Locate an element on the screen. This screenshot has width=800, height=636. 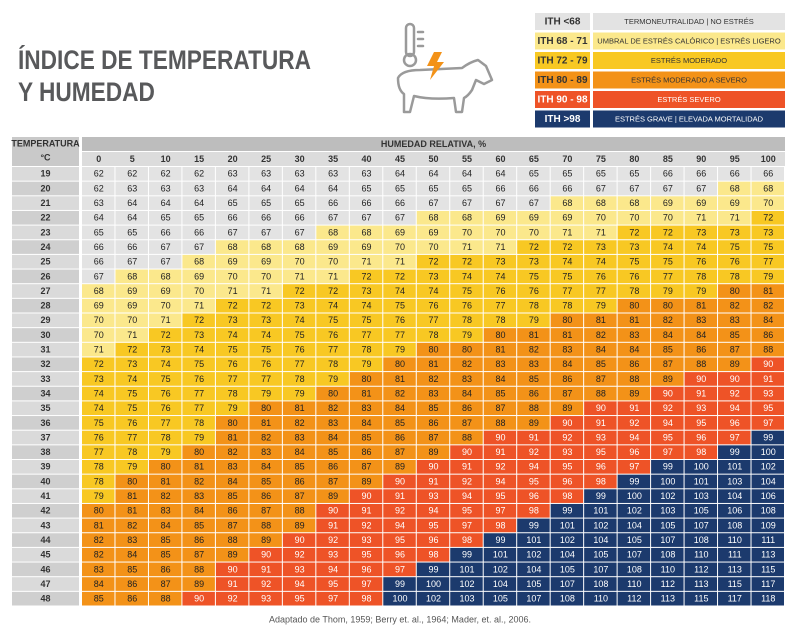
cell: 84 is located at coordinates (601, 350).